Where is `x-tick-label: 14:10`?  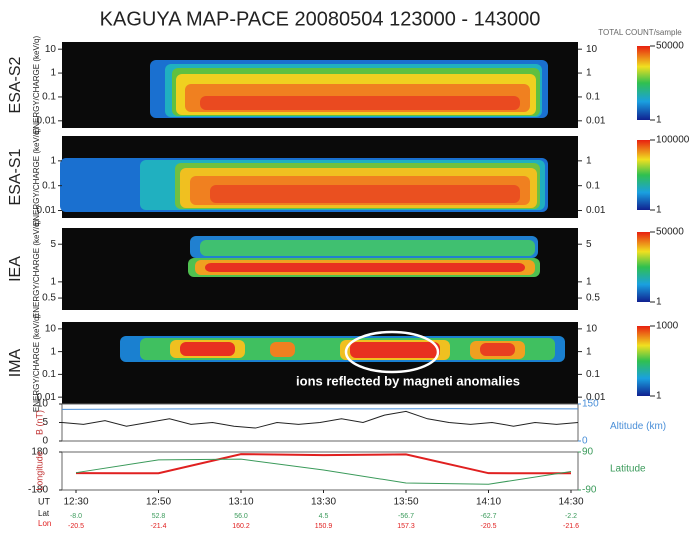 x-tick-label: 14:10 is located at coordinates (488, 502).